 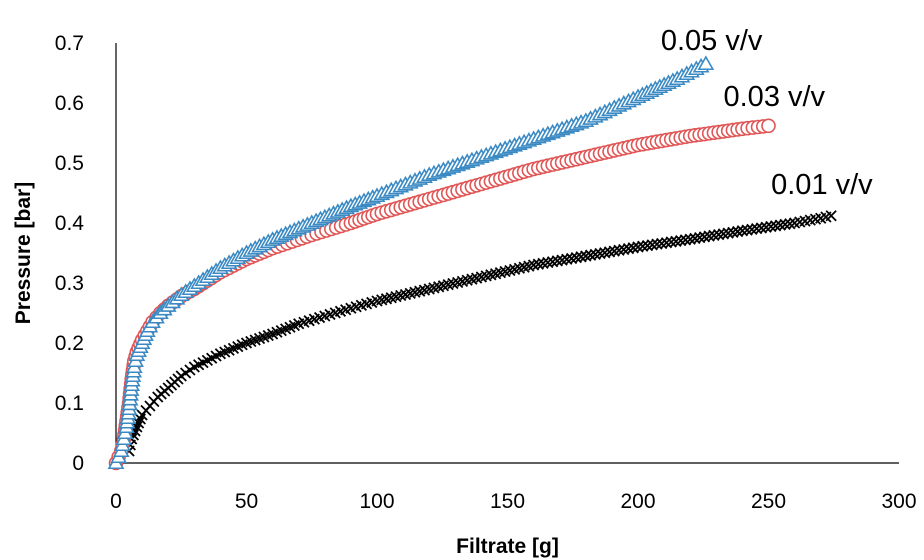 What do you see at coordinates (70, 223) in the screenshot?
I see `y-tick-label: 0.4` at bounding box center [70, 223].